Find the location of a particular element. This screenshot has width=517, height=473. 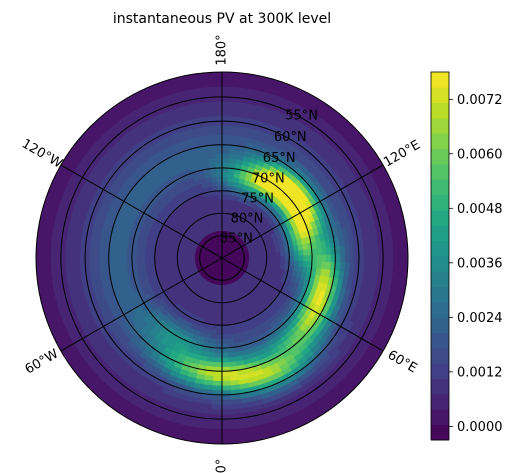

lat-label: 60°N is located at coordinates (290, 137).